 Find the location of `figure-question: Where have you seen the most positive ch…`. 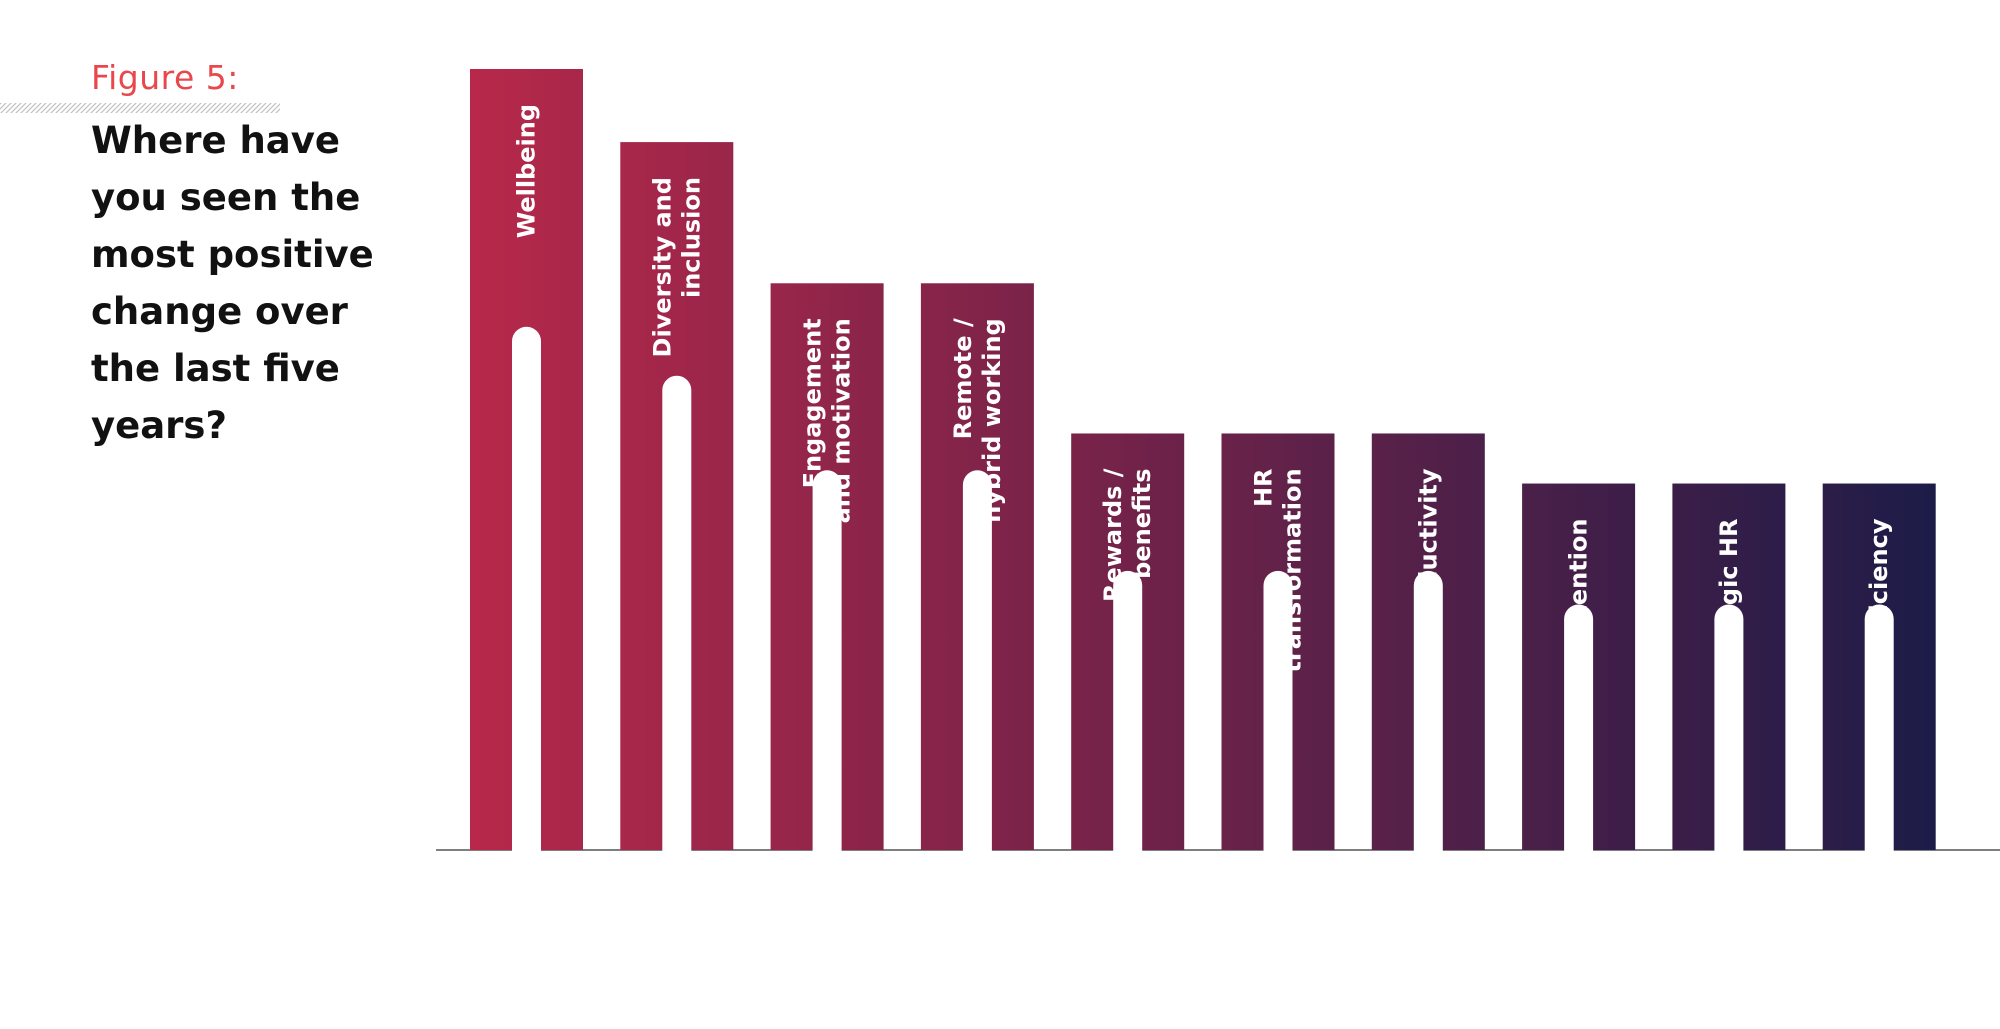

figure-question: Where have you seen the most positive ch… is located at coordinates (232, 283).